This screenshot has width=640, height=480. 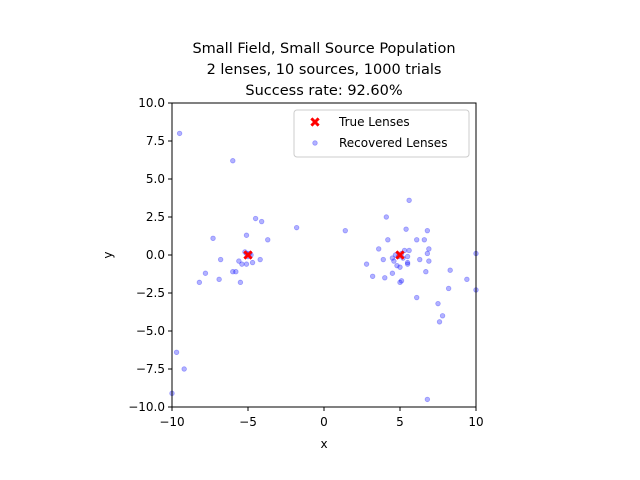 I want to click on chart-title-line-2: 2 lenses, 10 sources, 1000 trials, so click(x=324, y=70).